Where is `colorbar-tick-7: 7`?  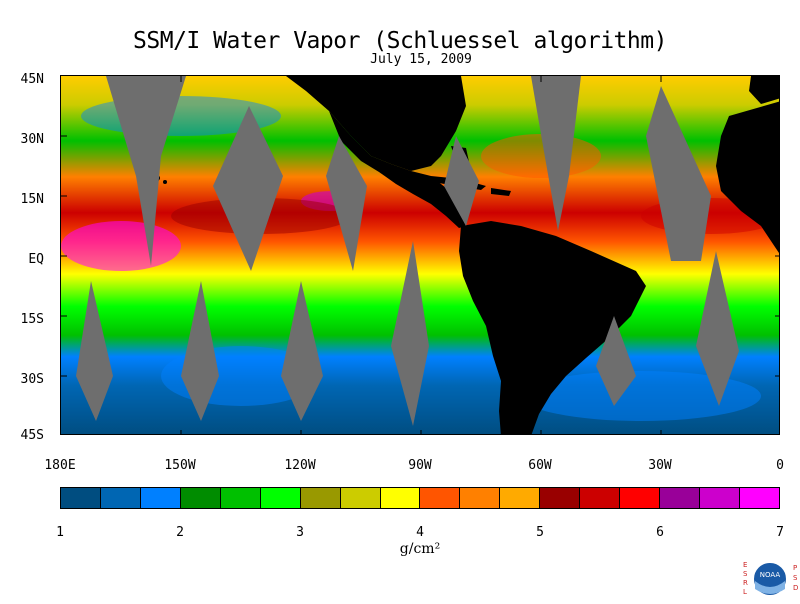
colorbar-tick-7: 7 is located at coordinates (780, 532).